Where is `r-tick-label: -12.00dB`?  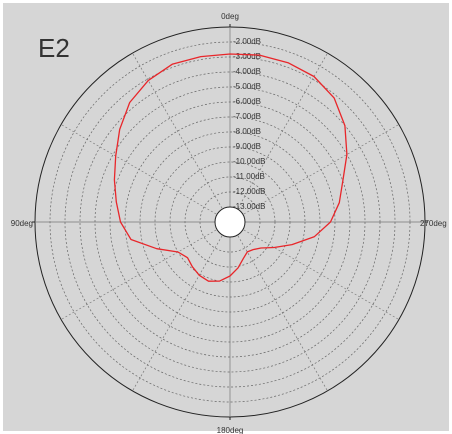 r-tick-label: -12.00dB is located at coordinates (249, 191).